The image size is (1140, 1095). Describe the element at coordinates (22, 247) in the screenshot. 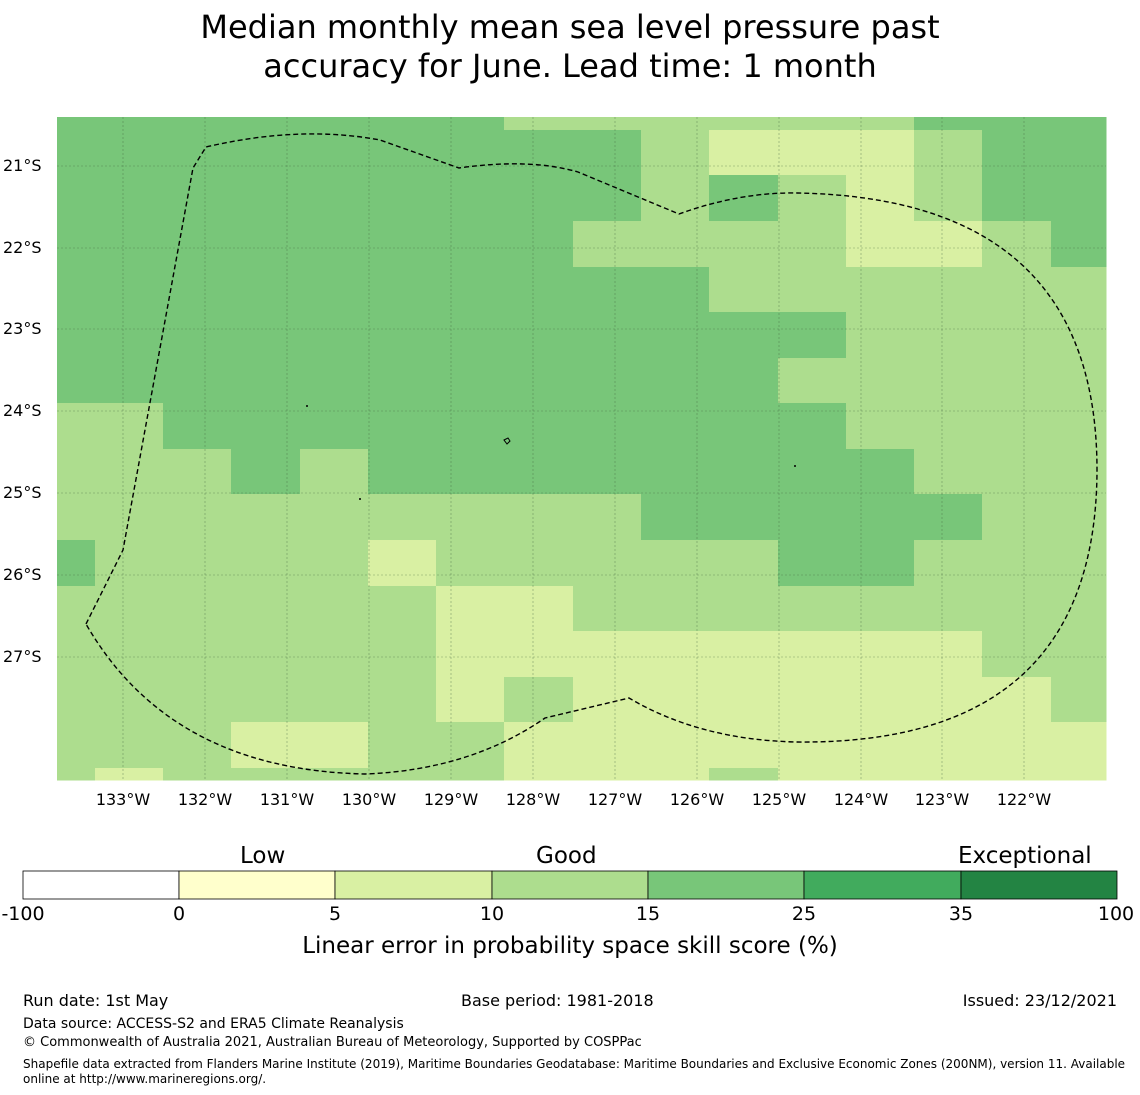

I see `latitude-tick-label: 22°S` at that location.